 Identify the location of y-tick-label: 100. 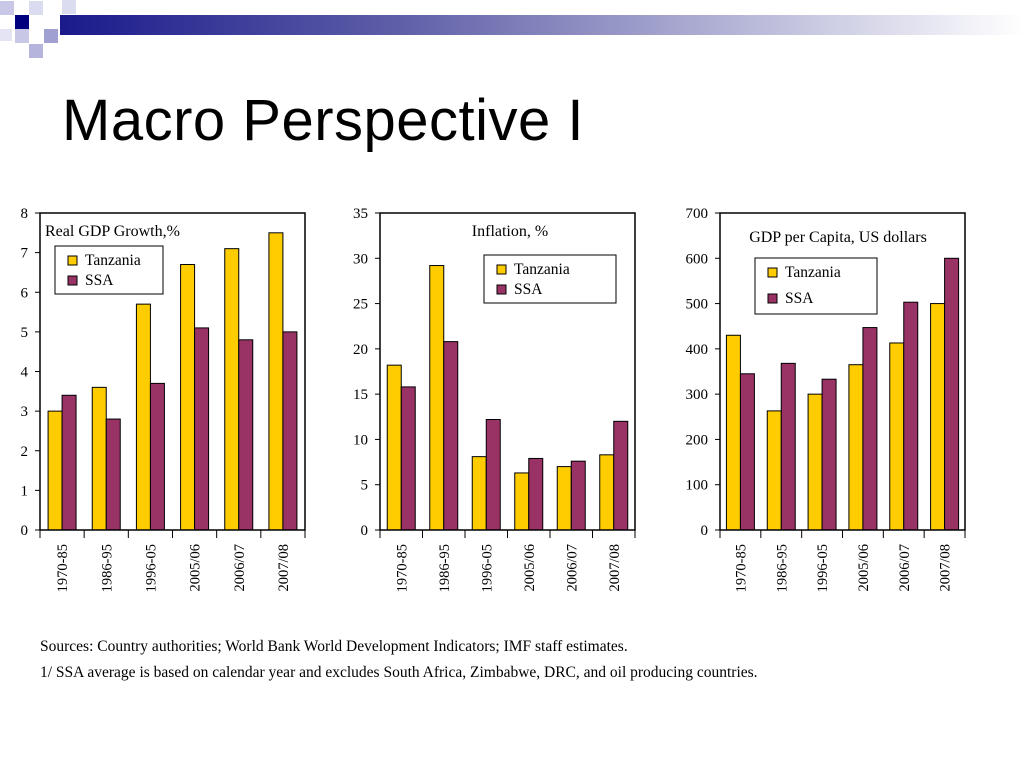
(697, 486).